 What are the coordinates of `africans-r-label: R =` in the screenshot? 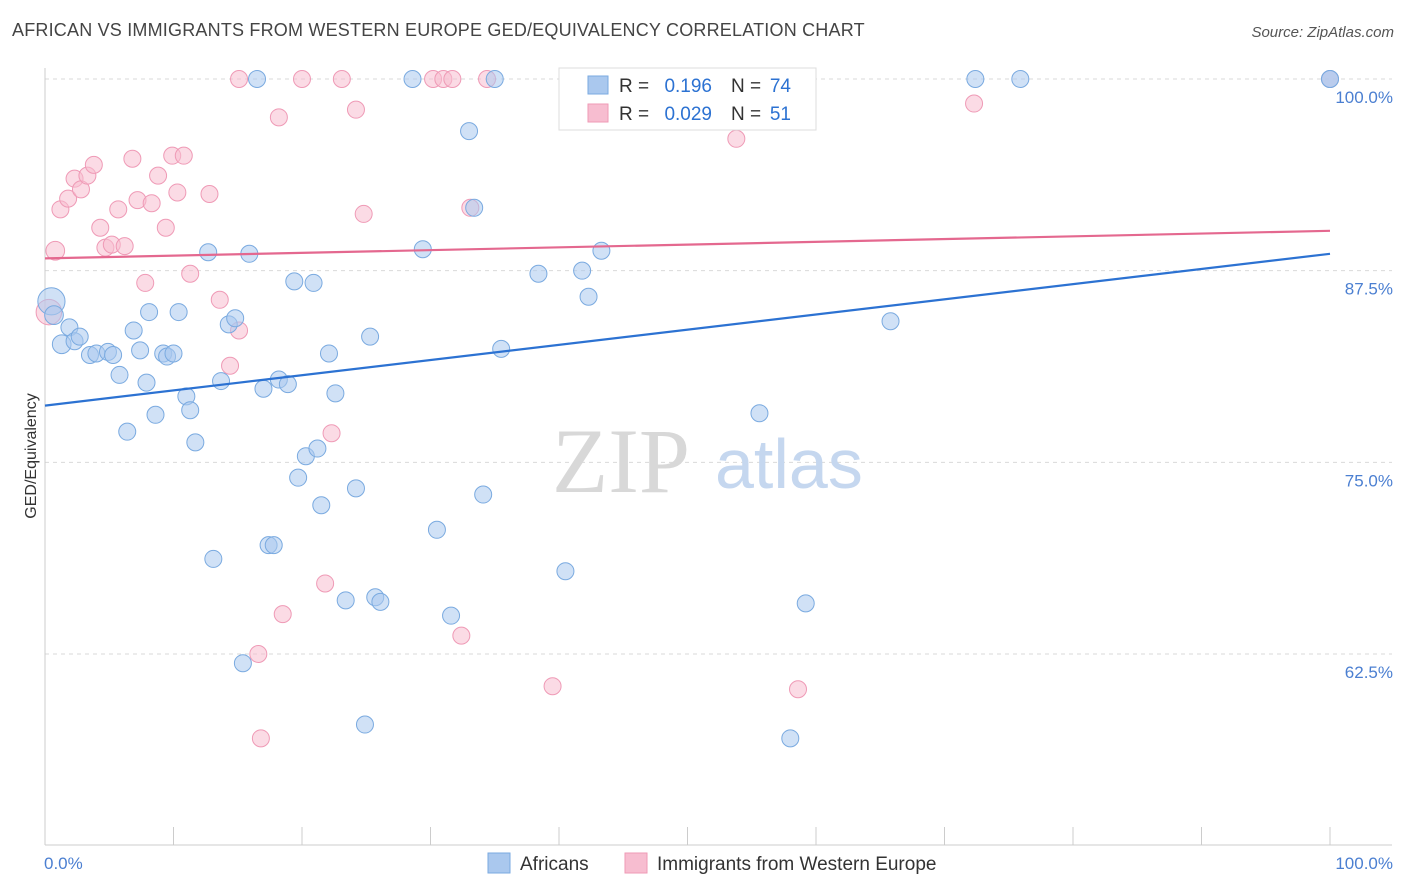 It's located at (634, 86).